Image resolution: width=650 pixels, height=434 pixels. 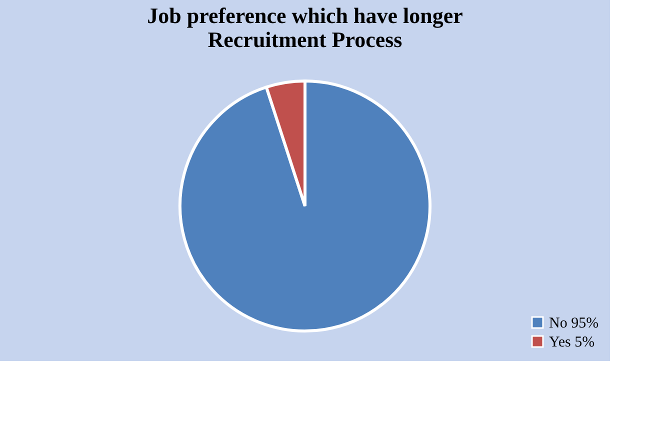 I want to click on legend-label: No 95%, so click(x=574, y=324).